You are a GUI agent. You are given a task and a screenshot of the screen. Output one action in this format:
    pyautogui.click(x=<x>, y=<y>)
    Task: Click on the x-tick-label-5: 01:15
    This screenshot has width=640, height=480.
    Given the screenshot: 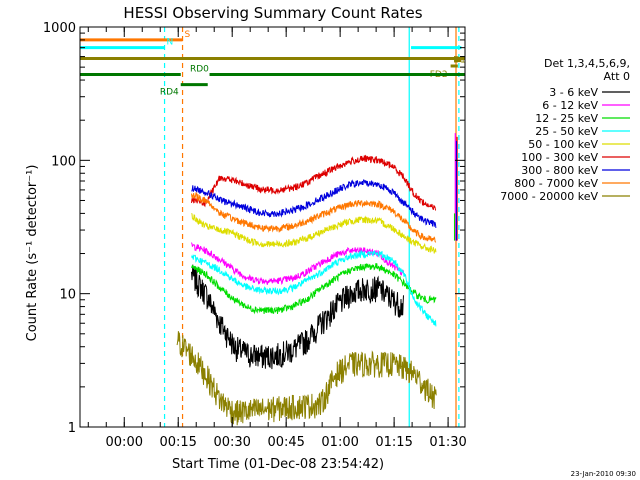 What is the action you would take?
    pyautogui.click(x=393, y=442)
    